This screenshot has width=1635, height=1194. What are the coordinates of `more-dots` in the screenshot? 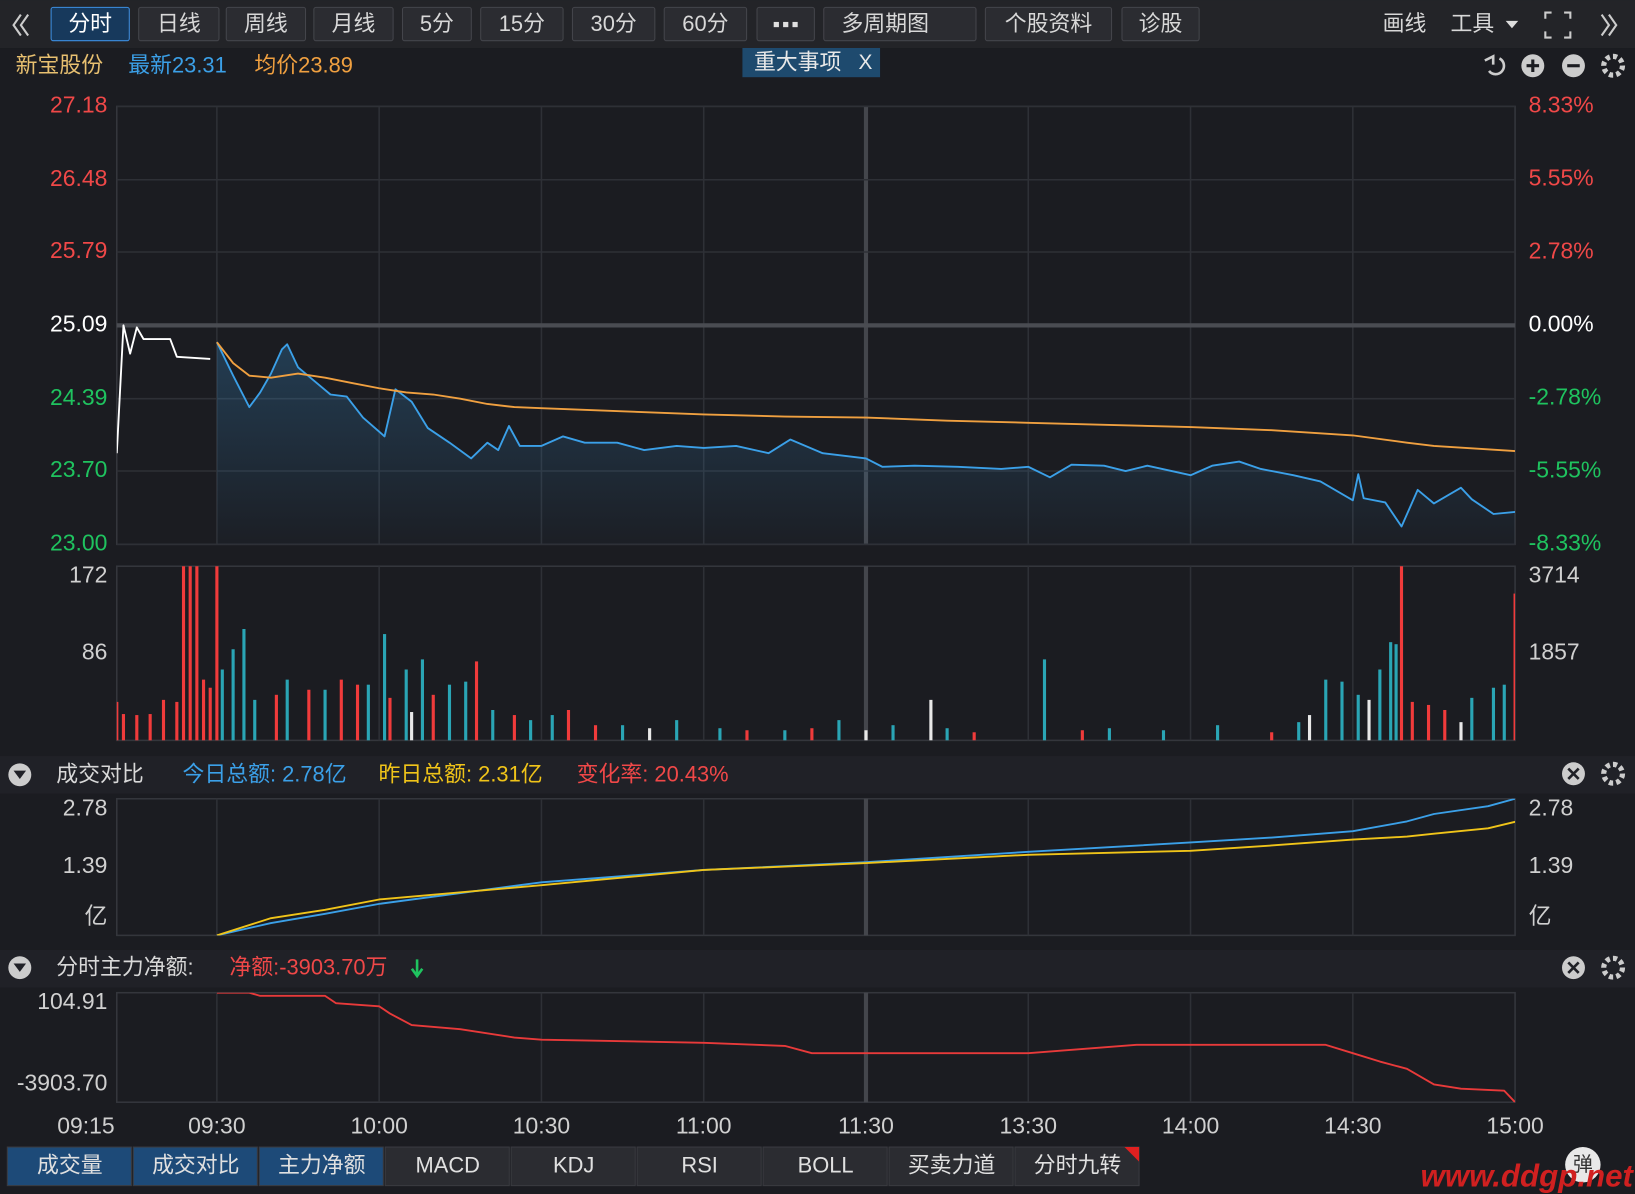 It's located at (785, 24).